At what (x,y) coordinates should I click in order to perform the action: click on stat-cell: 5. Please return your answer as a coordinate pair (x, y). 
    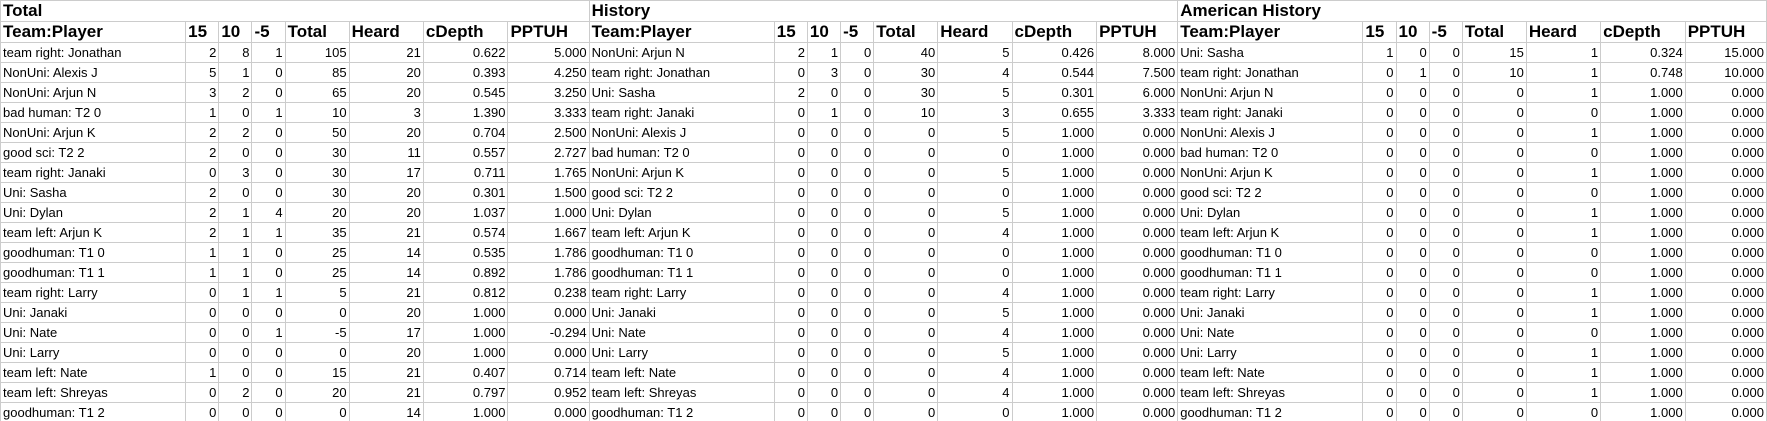
    Looking at the image, I should click on (975, 132).